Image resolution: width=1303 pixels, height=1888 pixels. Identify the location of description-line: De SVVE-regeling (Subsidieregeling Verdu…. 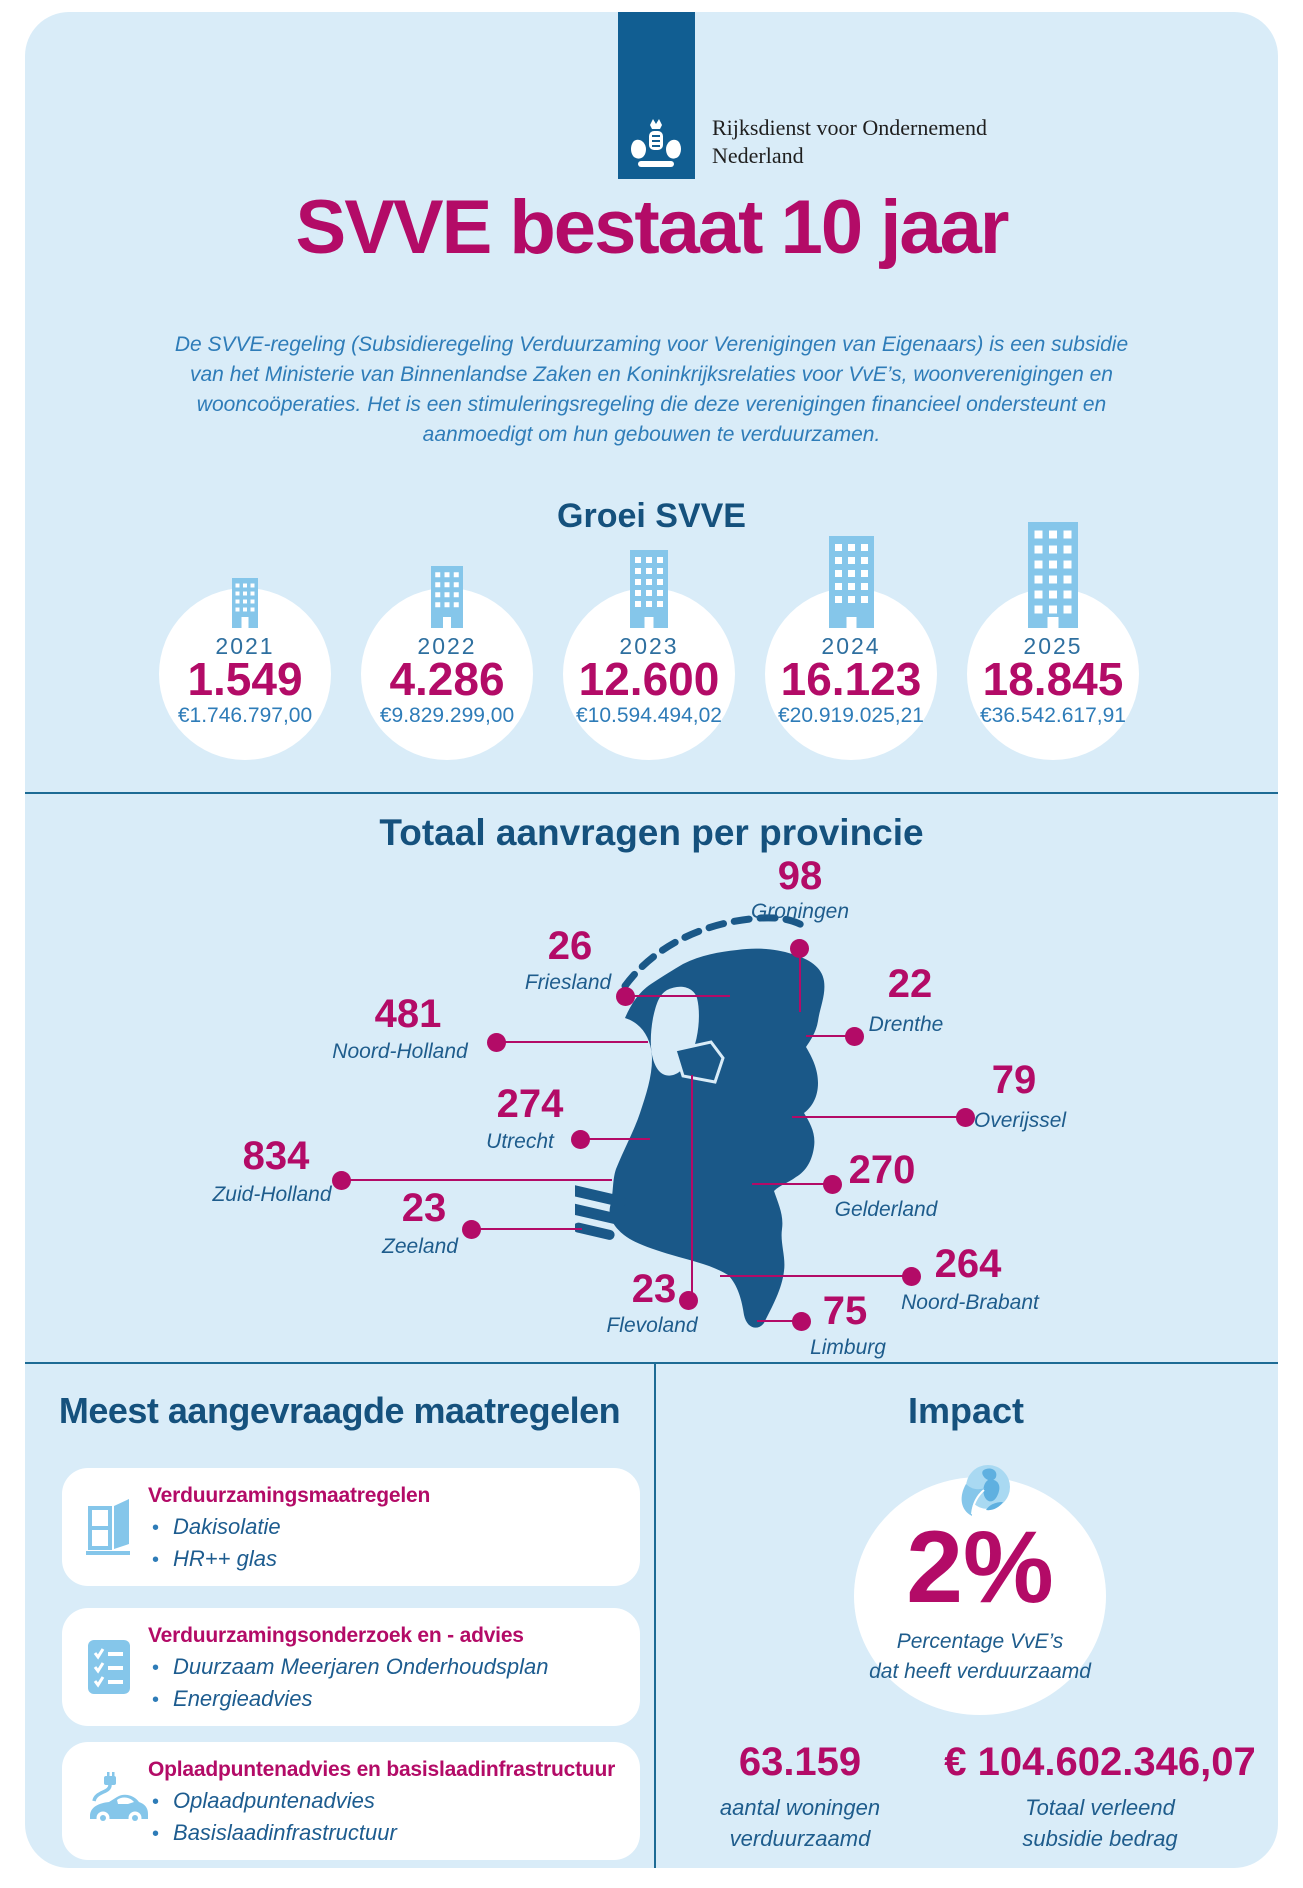
(651, 344).